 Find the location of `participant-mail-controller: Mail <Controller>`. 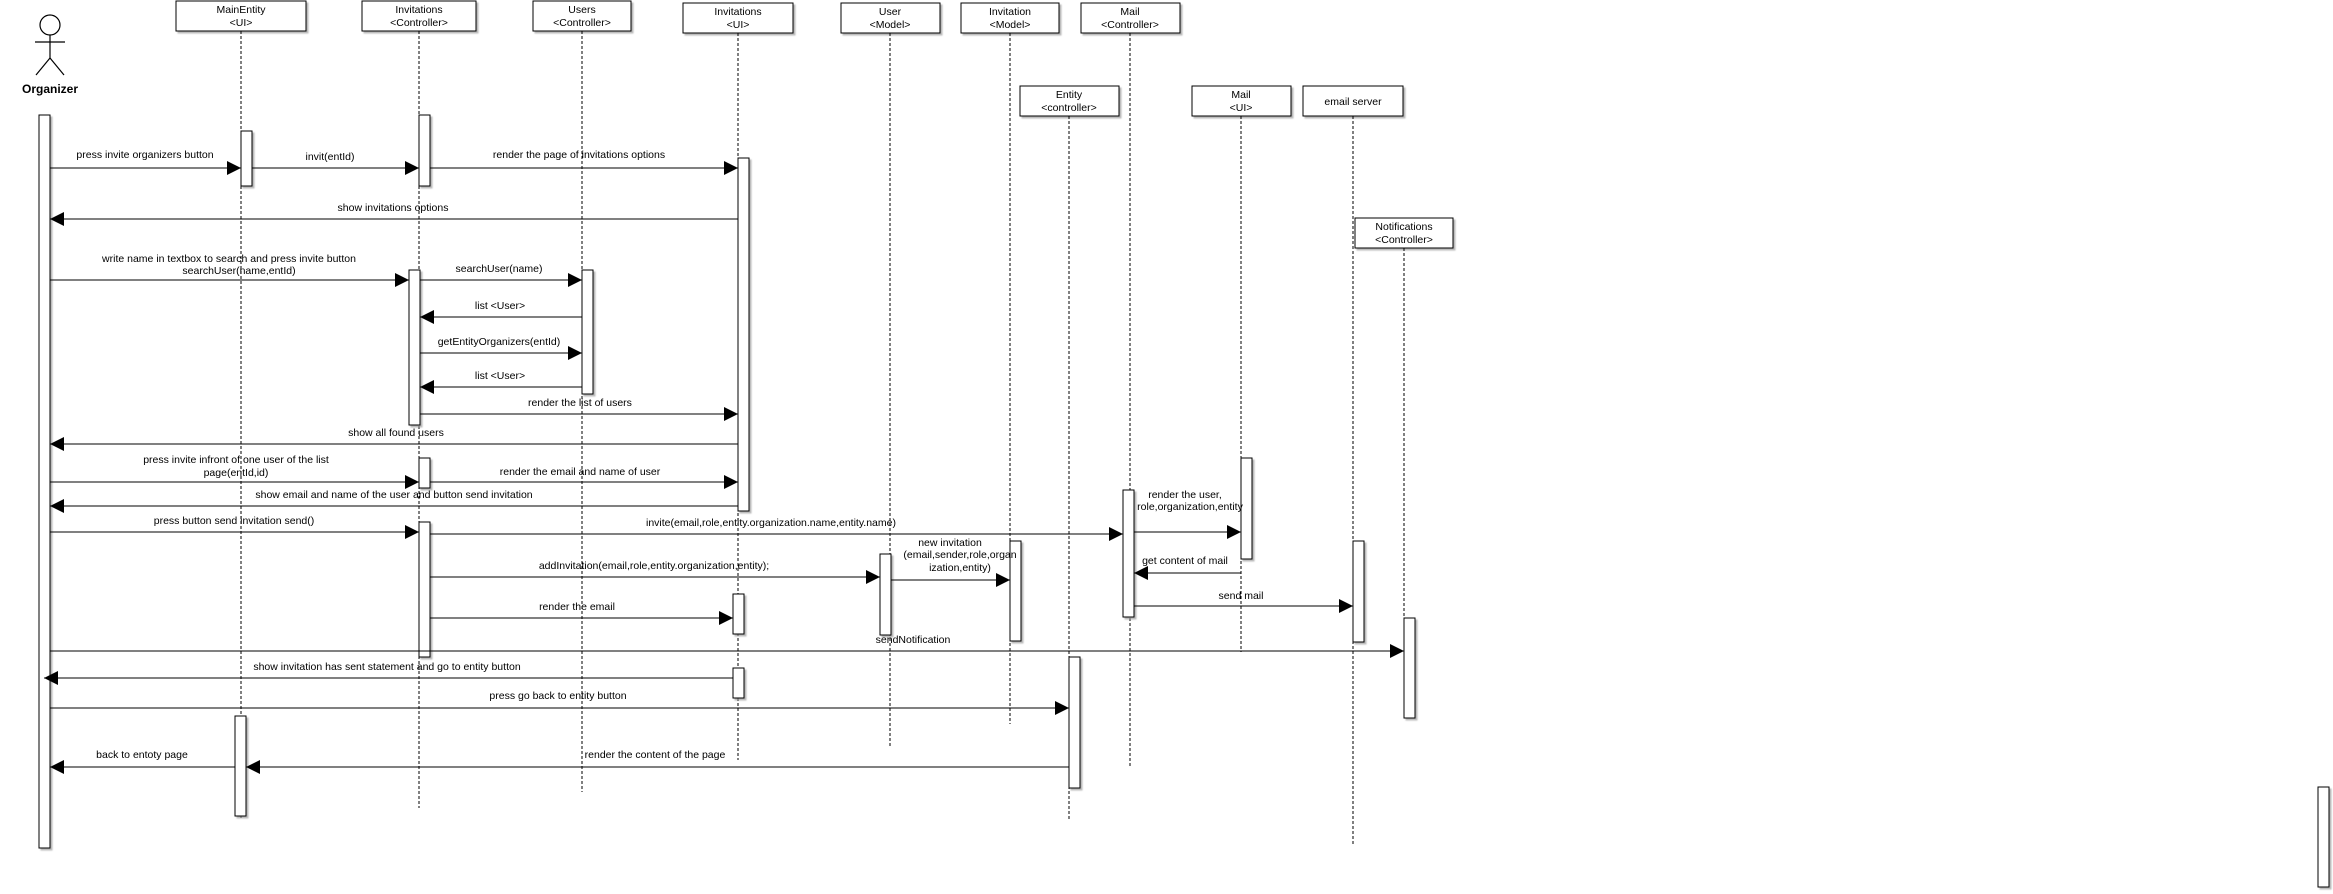

participant-mail-controller: Mail <Controller> is located at coordinates (1130, 18).